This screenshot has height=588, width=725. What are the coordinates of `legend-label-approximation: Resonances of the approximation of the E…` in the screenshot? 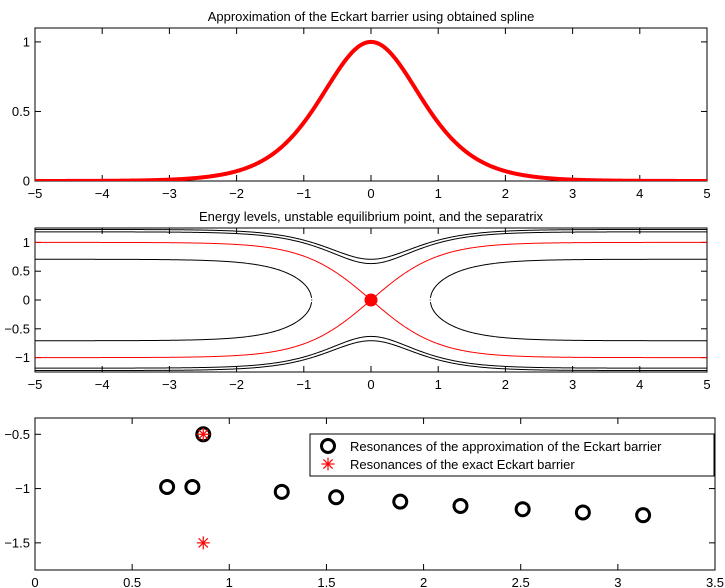 It's located at (506, 446).